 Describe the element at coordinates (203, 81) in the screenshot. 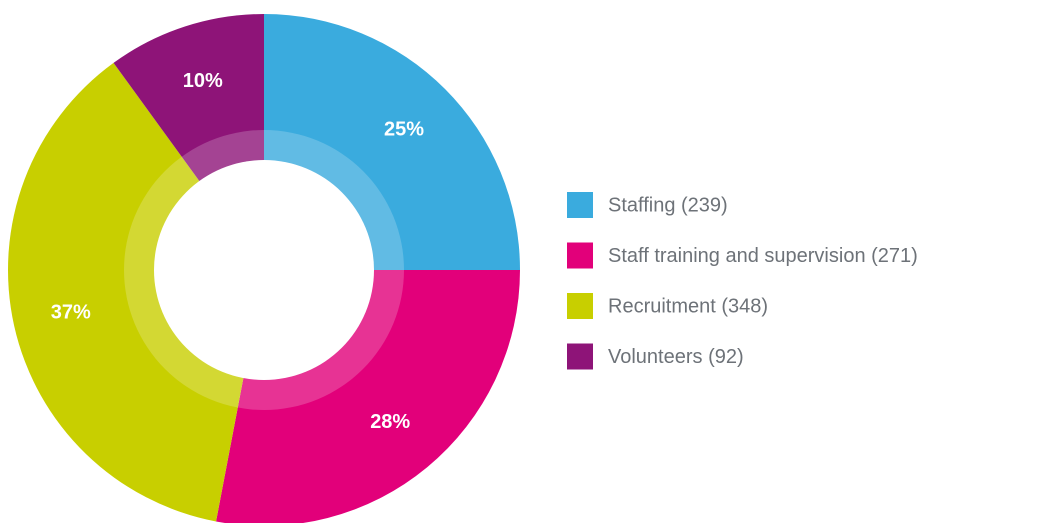

I see `value-label: 10%` at that location.